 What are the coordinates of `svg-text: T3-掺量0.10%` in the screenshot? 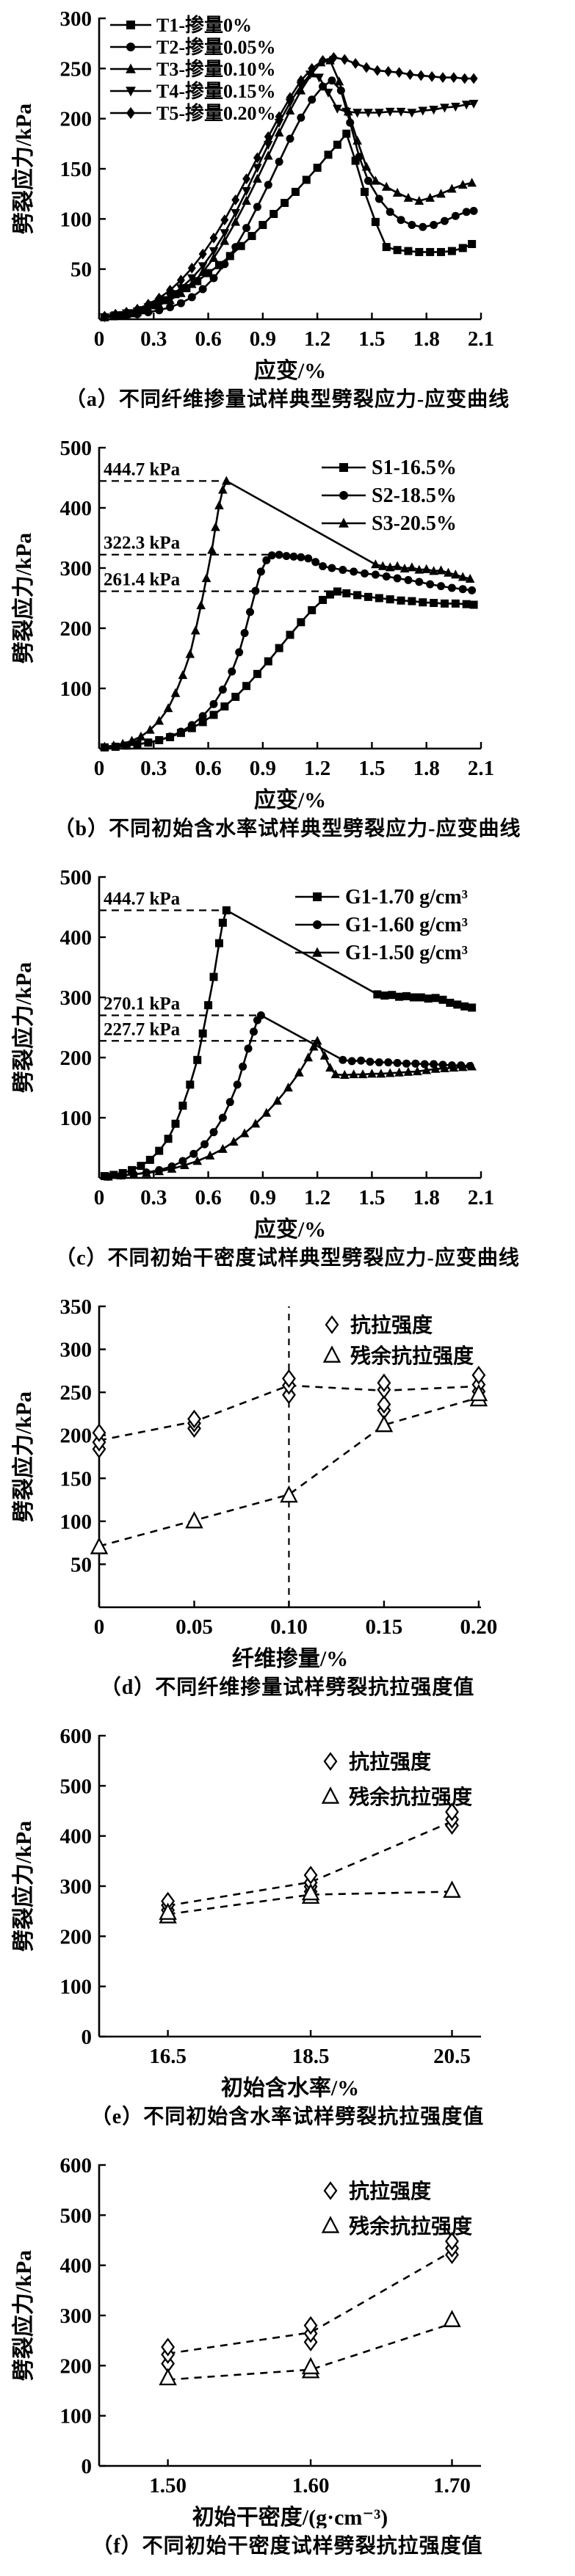 It's located at (216, 69).